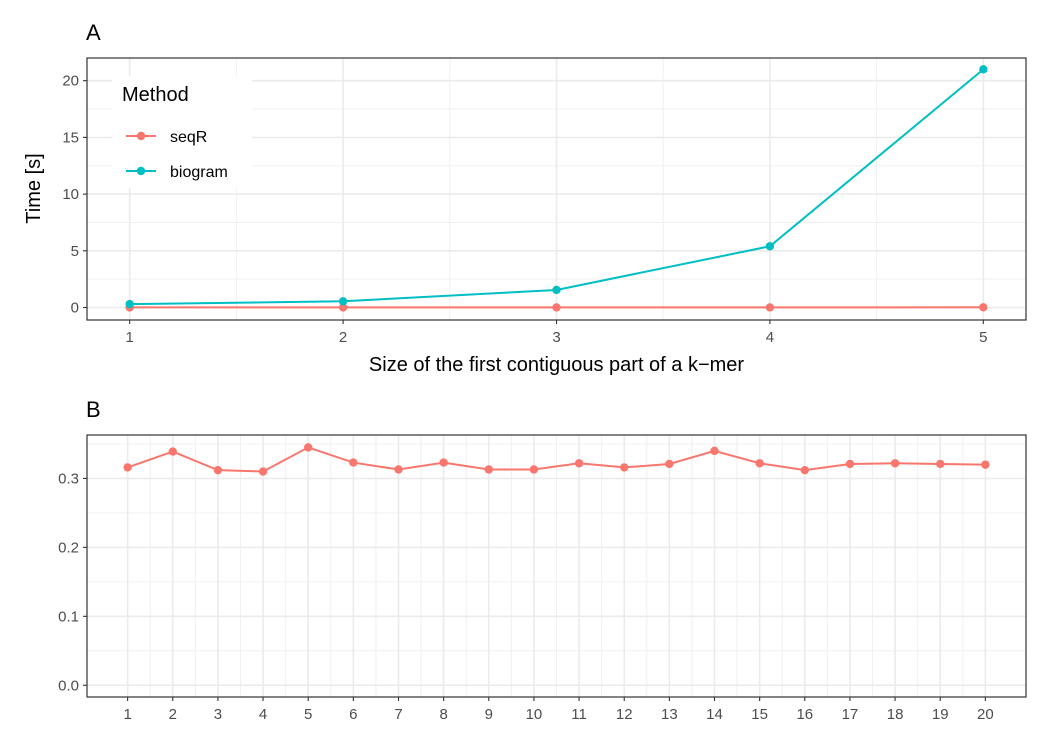 Image resolution: width=1050 pixels, height=748 pixels. I want to click on x-tick-label: 9, so click(489, 714).